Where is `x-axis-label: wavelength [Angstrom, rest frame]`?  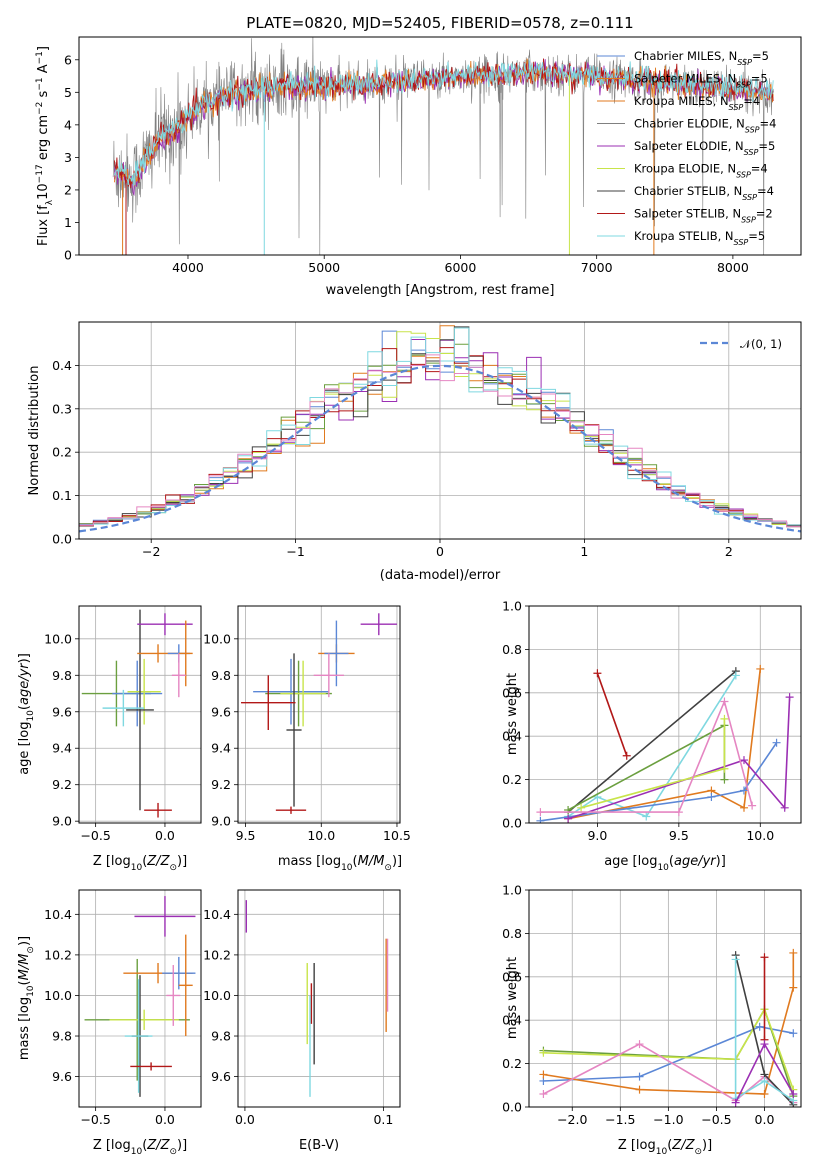 x-axis-label: wavelength [Angstrom, rest frame] is located at coordinates (440, 290).